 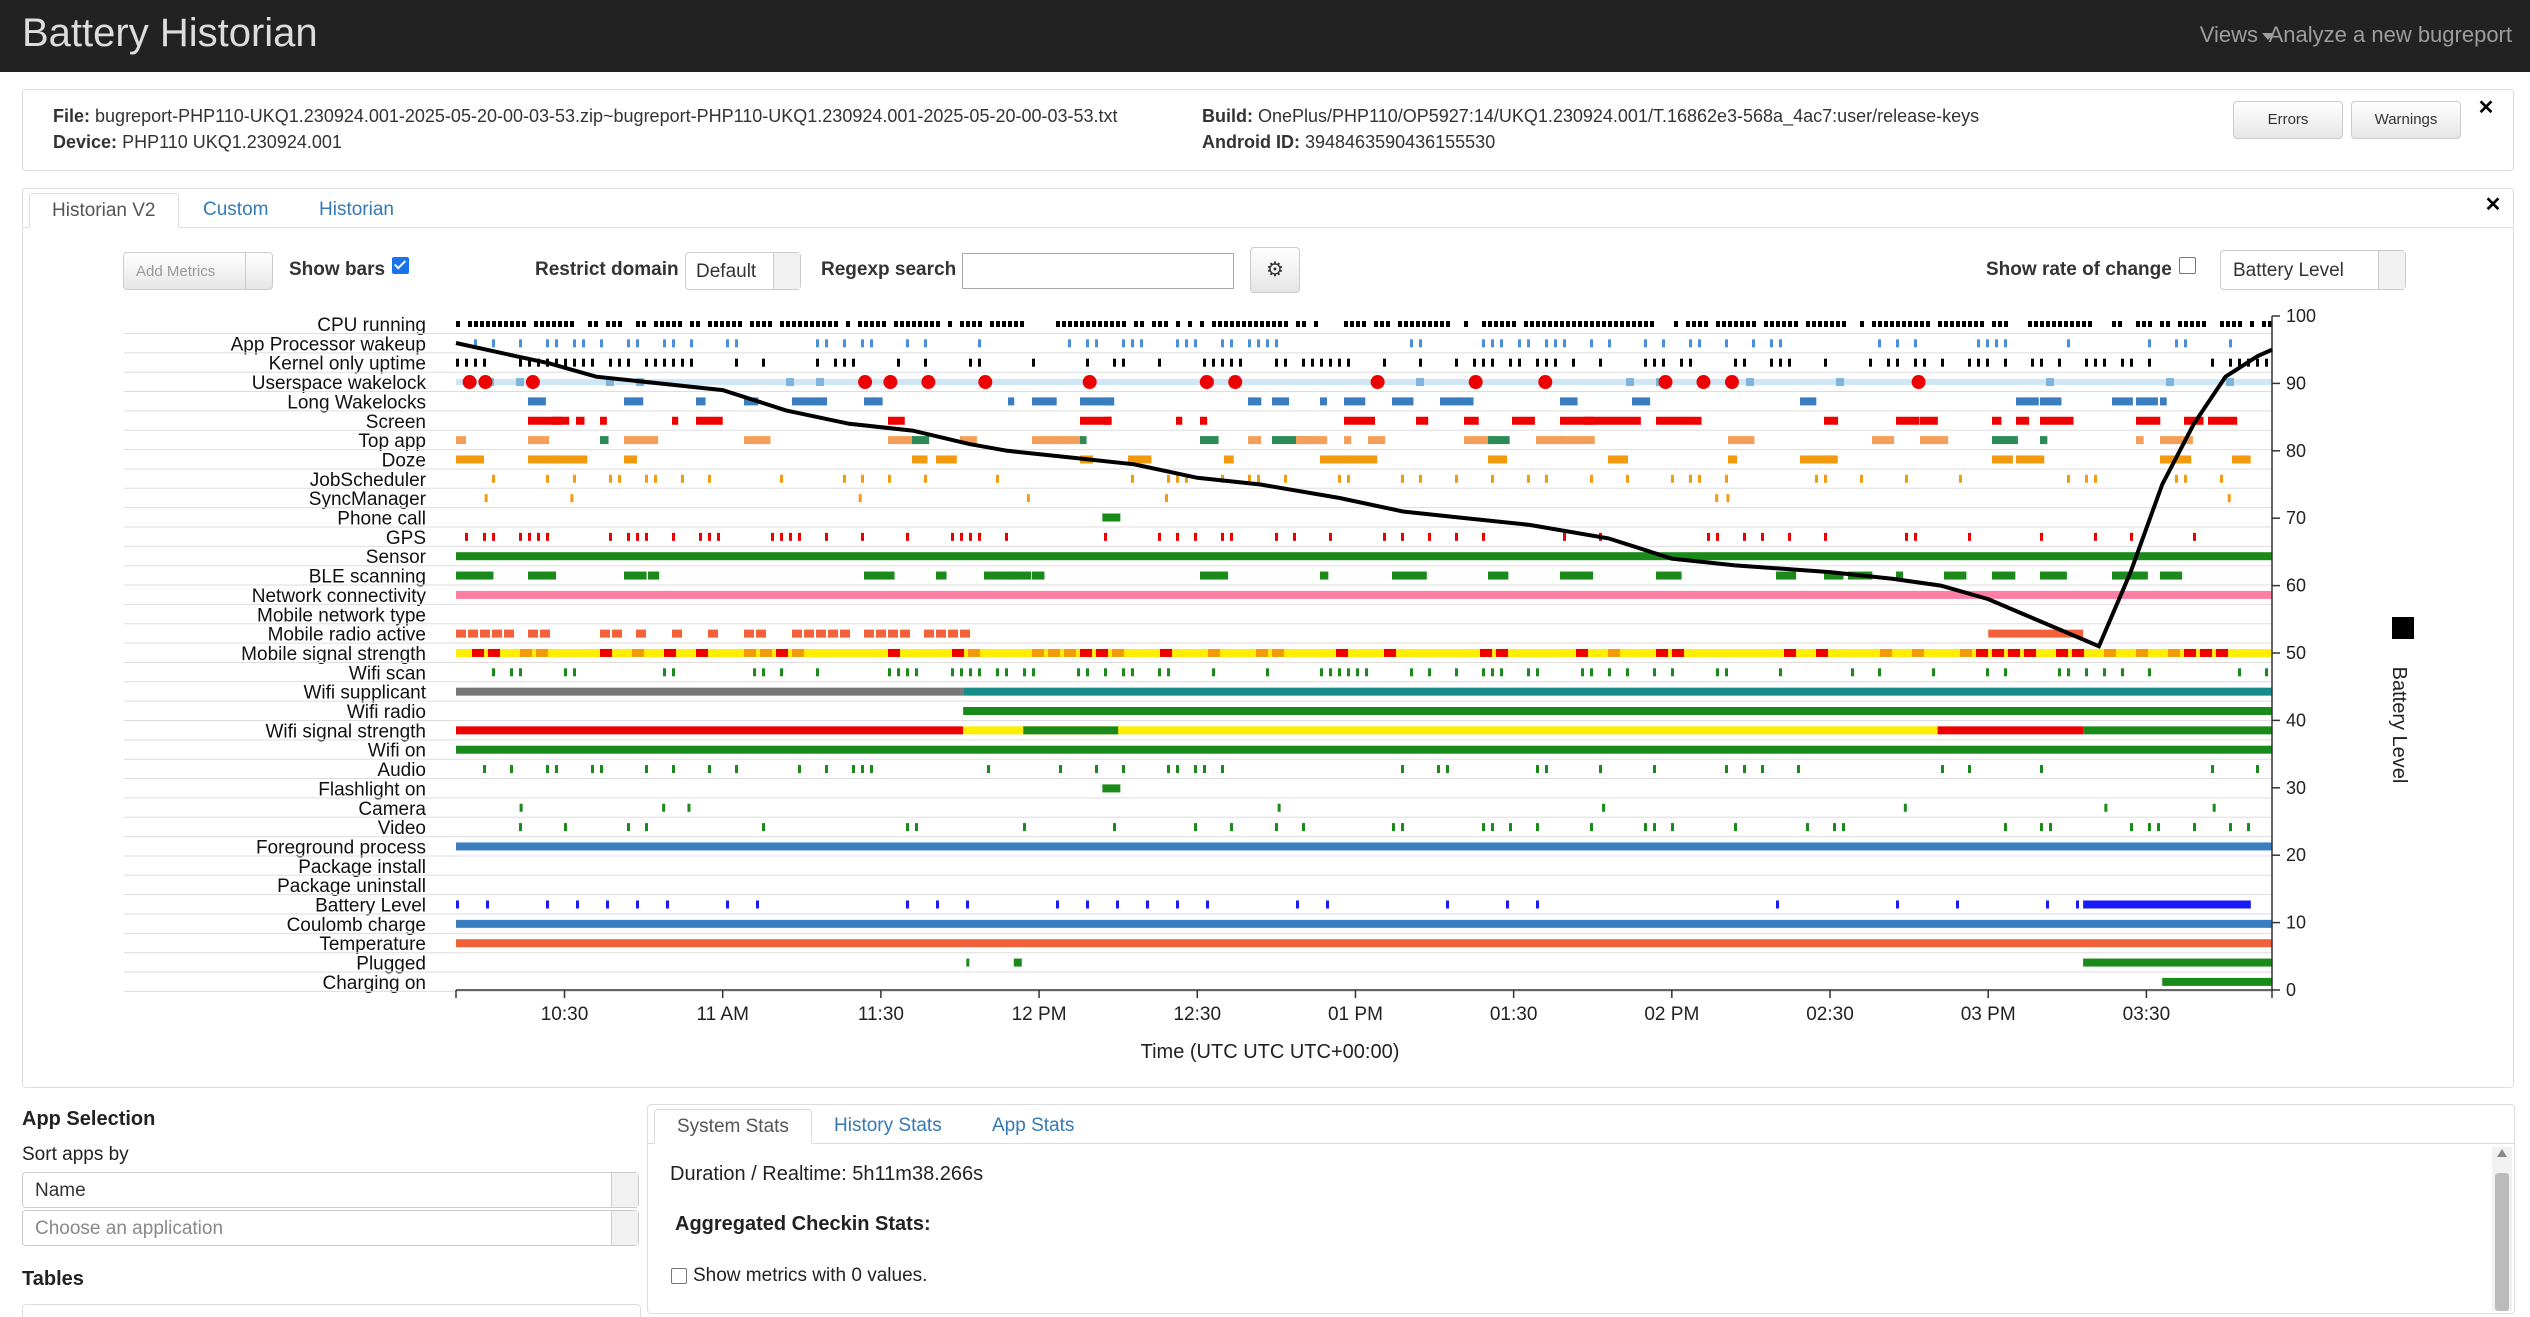 I want to click on analyze-link: Analyze a new bugreport, so click(x=2390, y=34).